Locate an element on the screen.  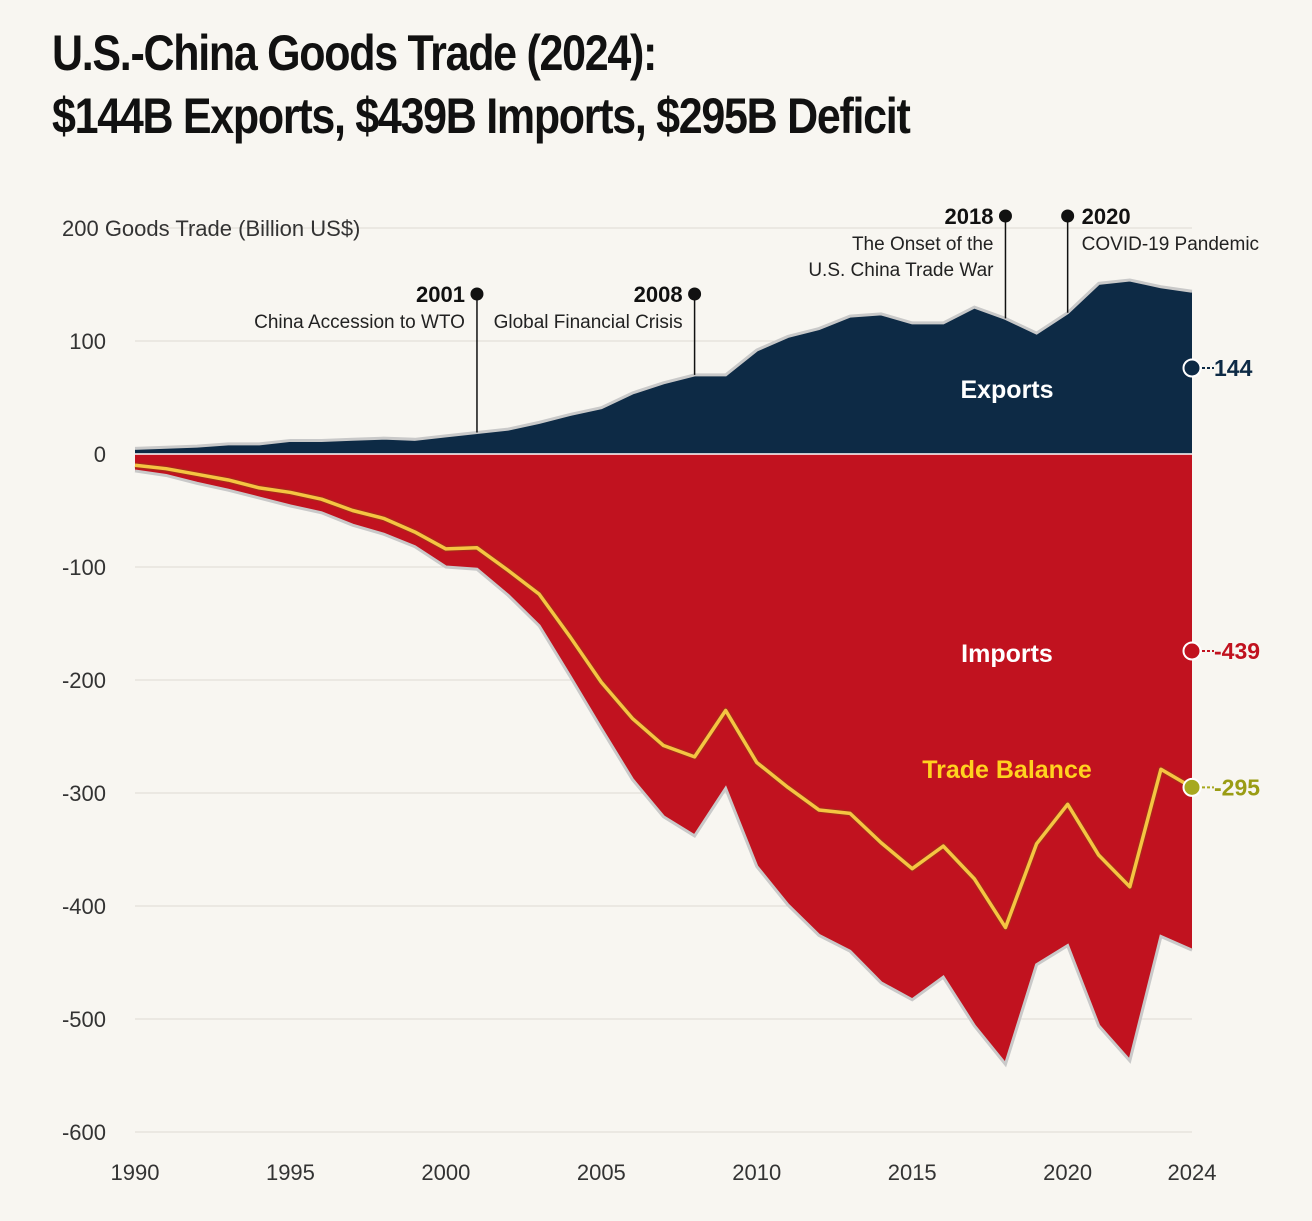
annotation-year-2020: 2020 is located at coordinates (1106, 216).